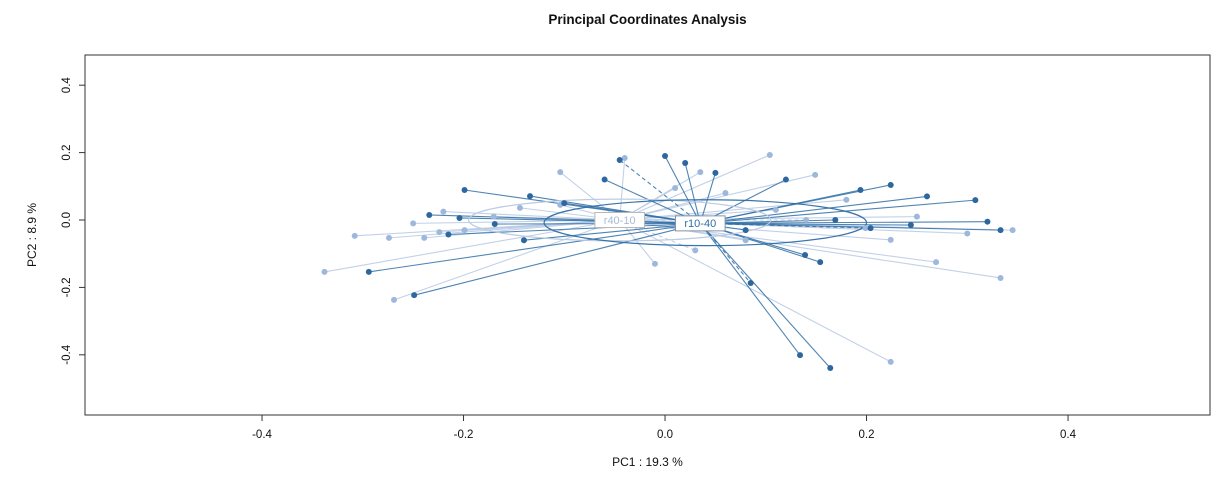 Image resolution: width=1227 pixels, height=500 pixels. What do you see at coordinates (1068, 435) in the screenshot?
I see `x-tick-label: 0.4` at bounding box center [1068, 435].